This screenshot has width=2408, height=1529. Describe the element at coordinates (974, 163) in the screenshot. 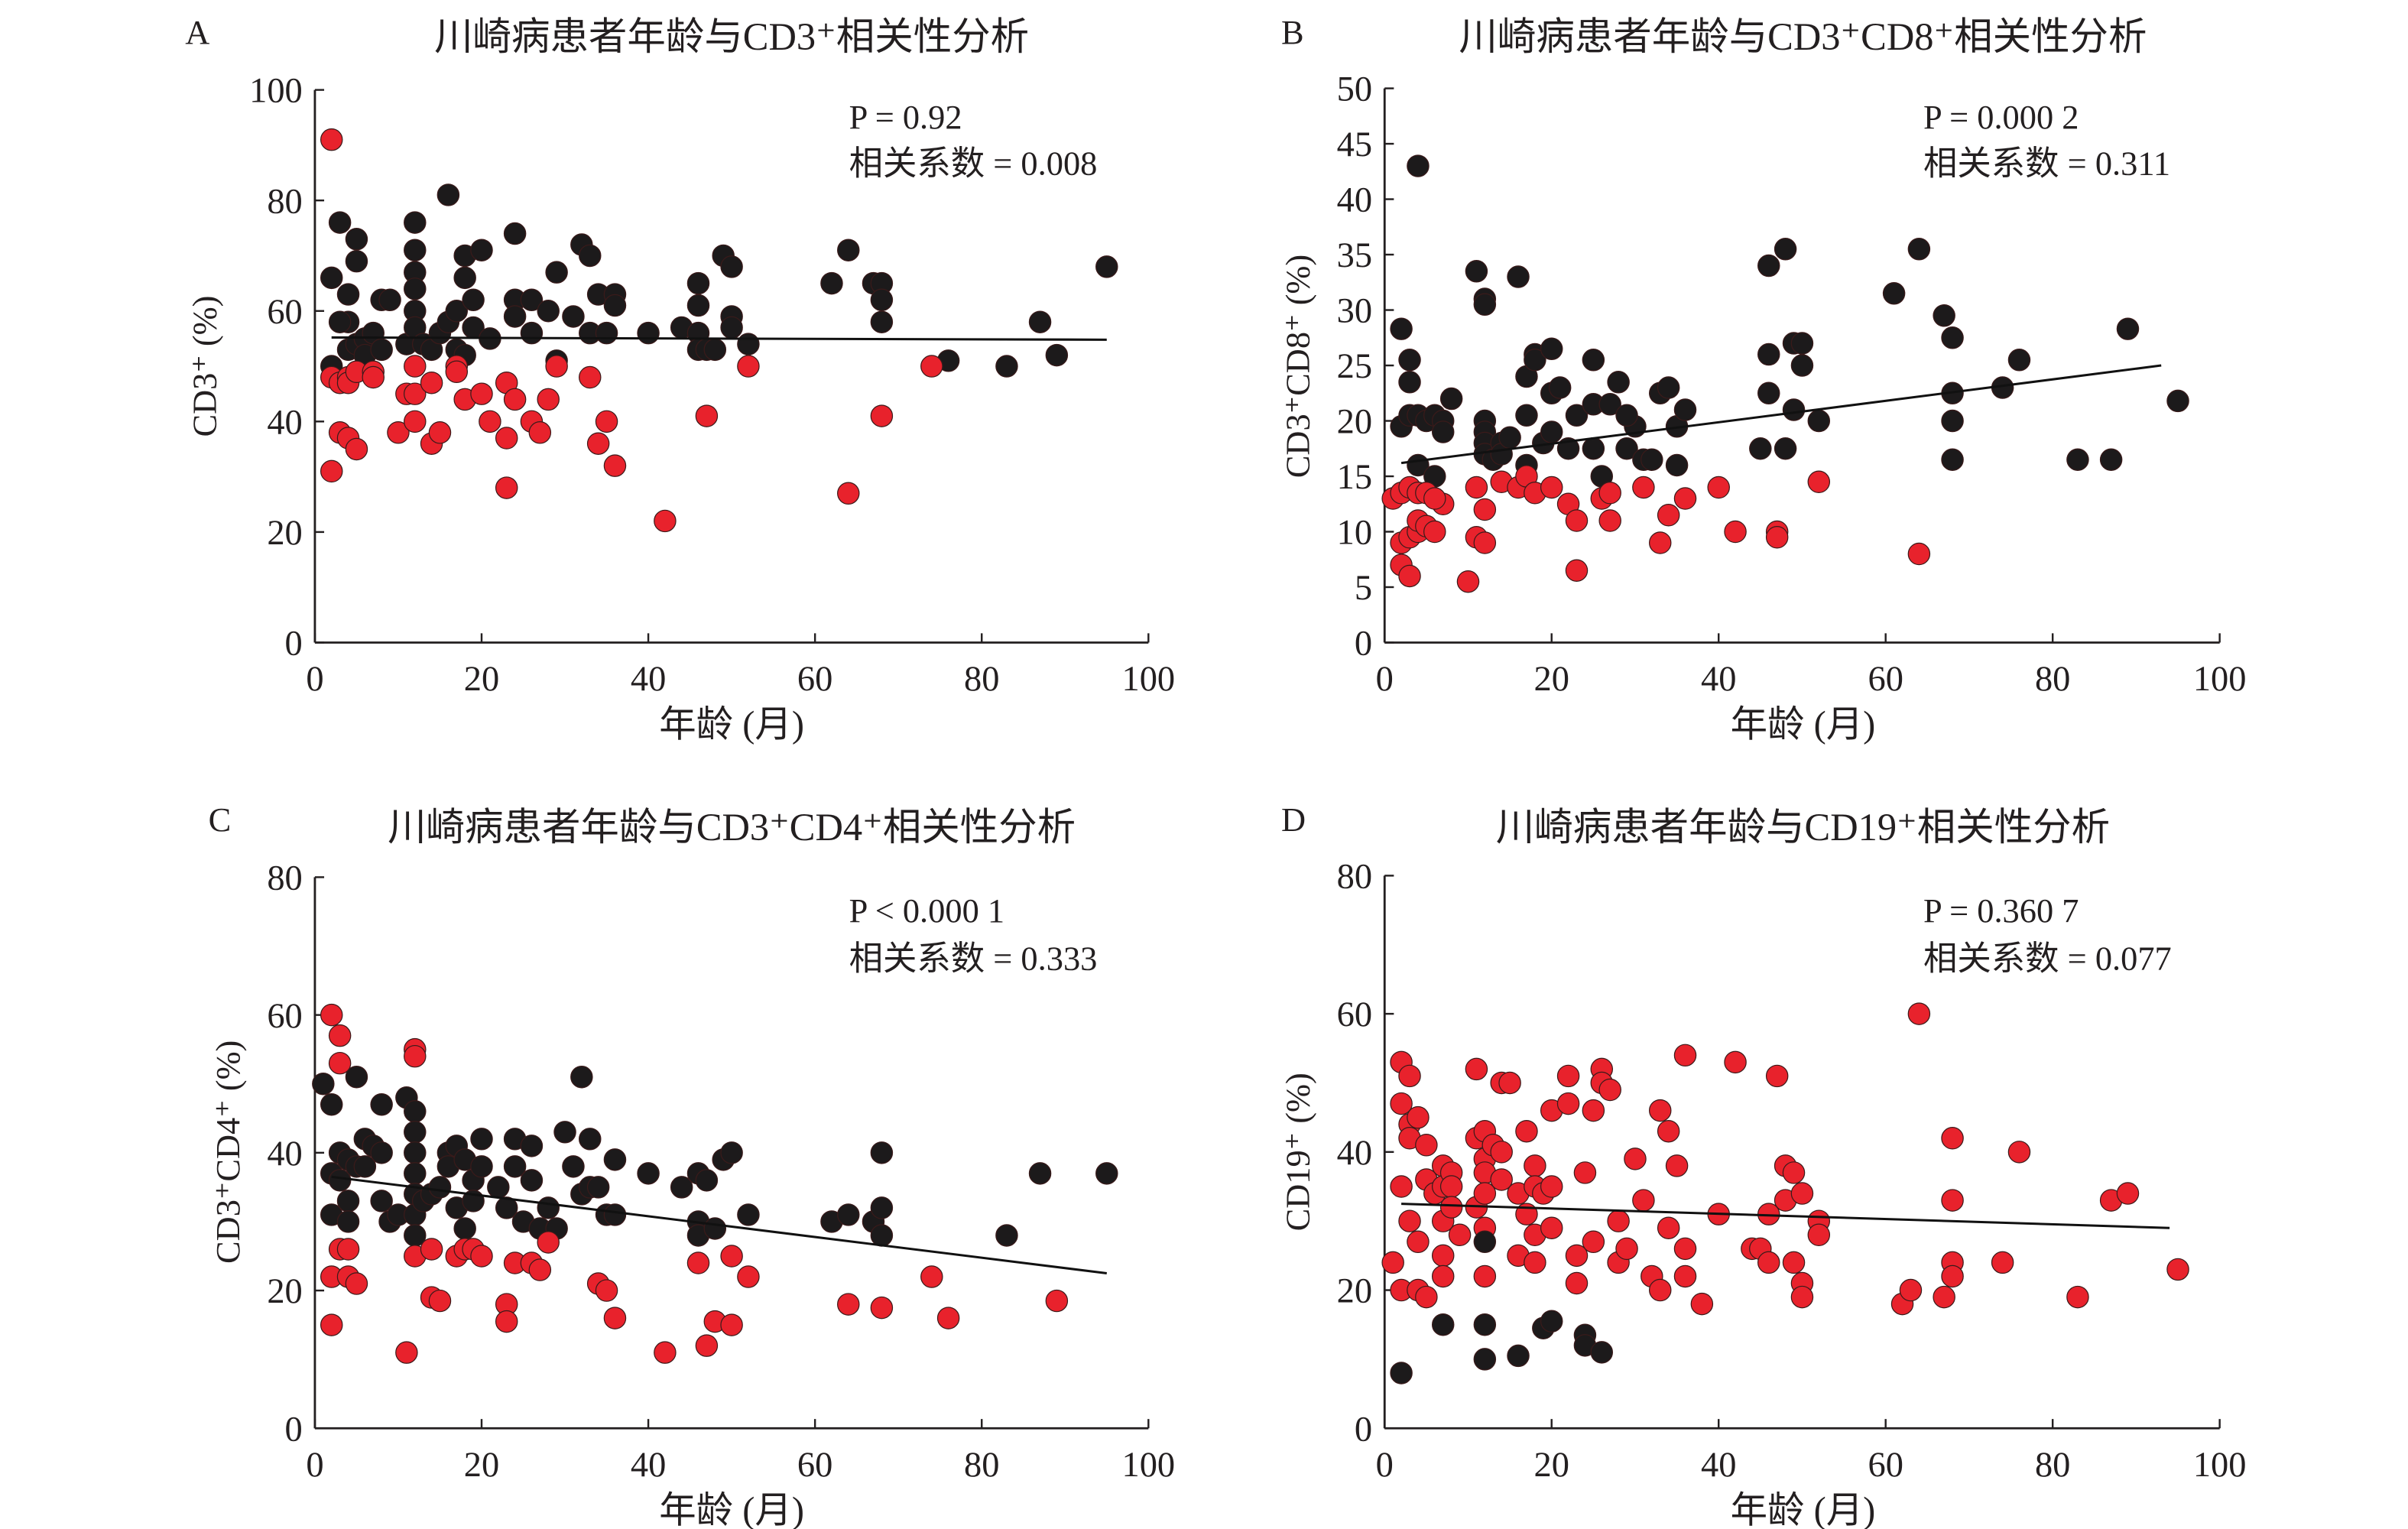

I see `correlation-coefficient: 相关系数 = 0.008` at that location.